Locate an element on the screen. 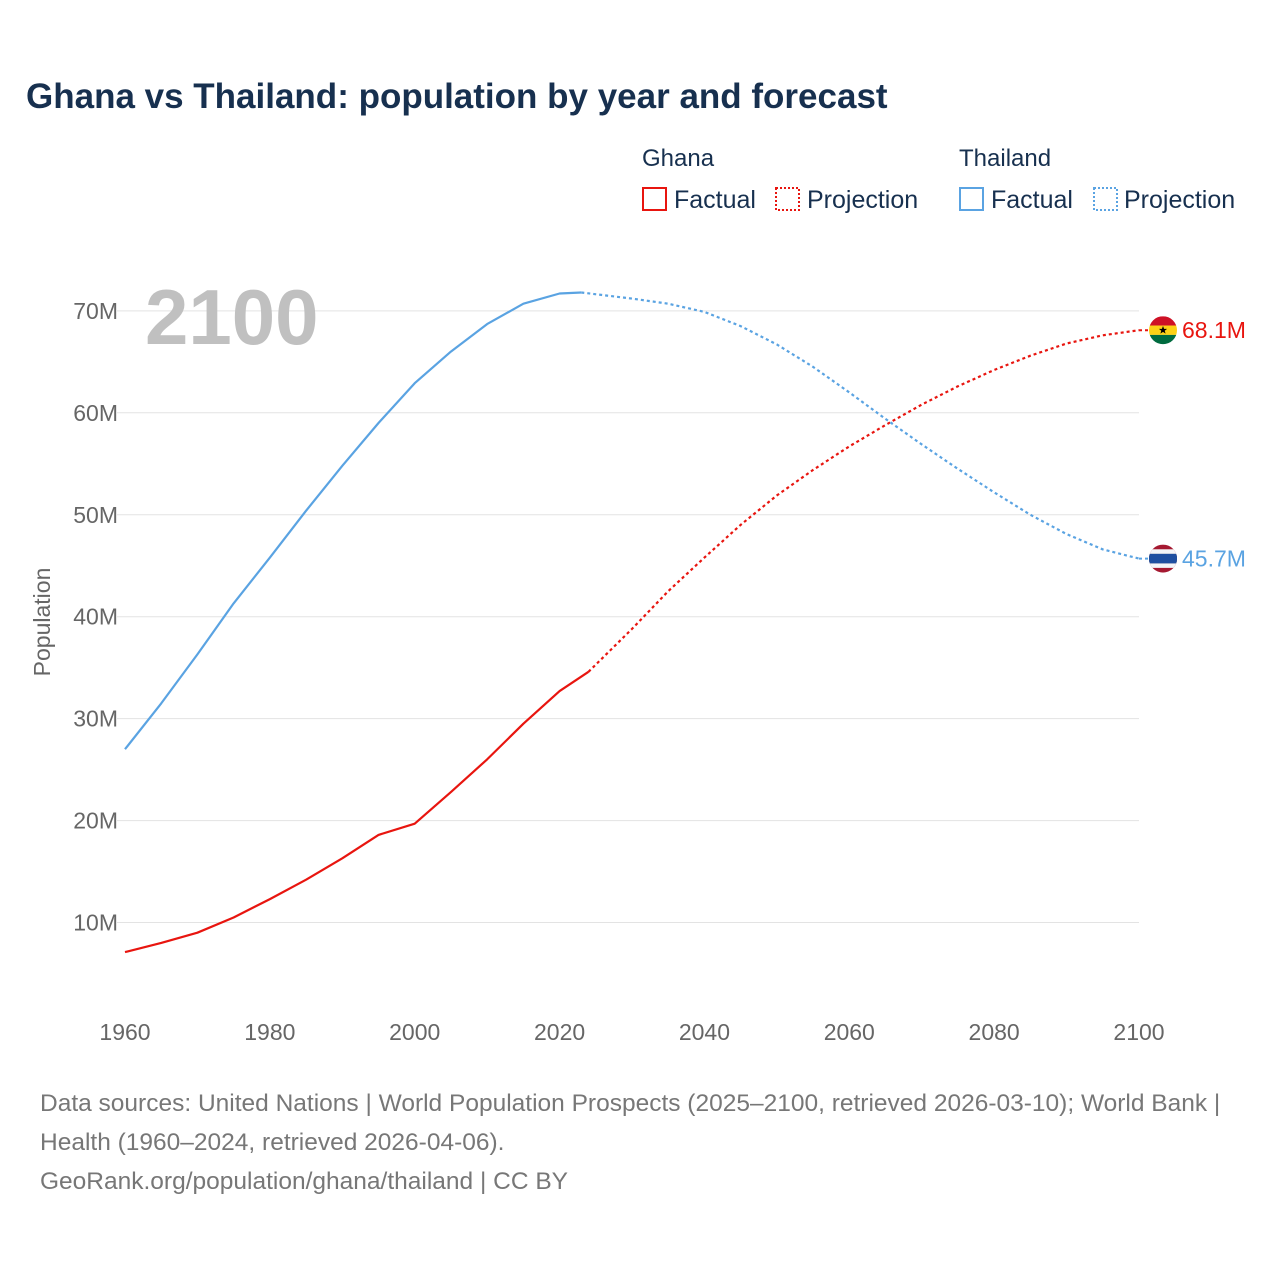 This screenshot has width=1280, height=1280. legend-ghana-heading: Ghana is located at coordinates (678, 158).